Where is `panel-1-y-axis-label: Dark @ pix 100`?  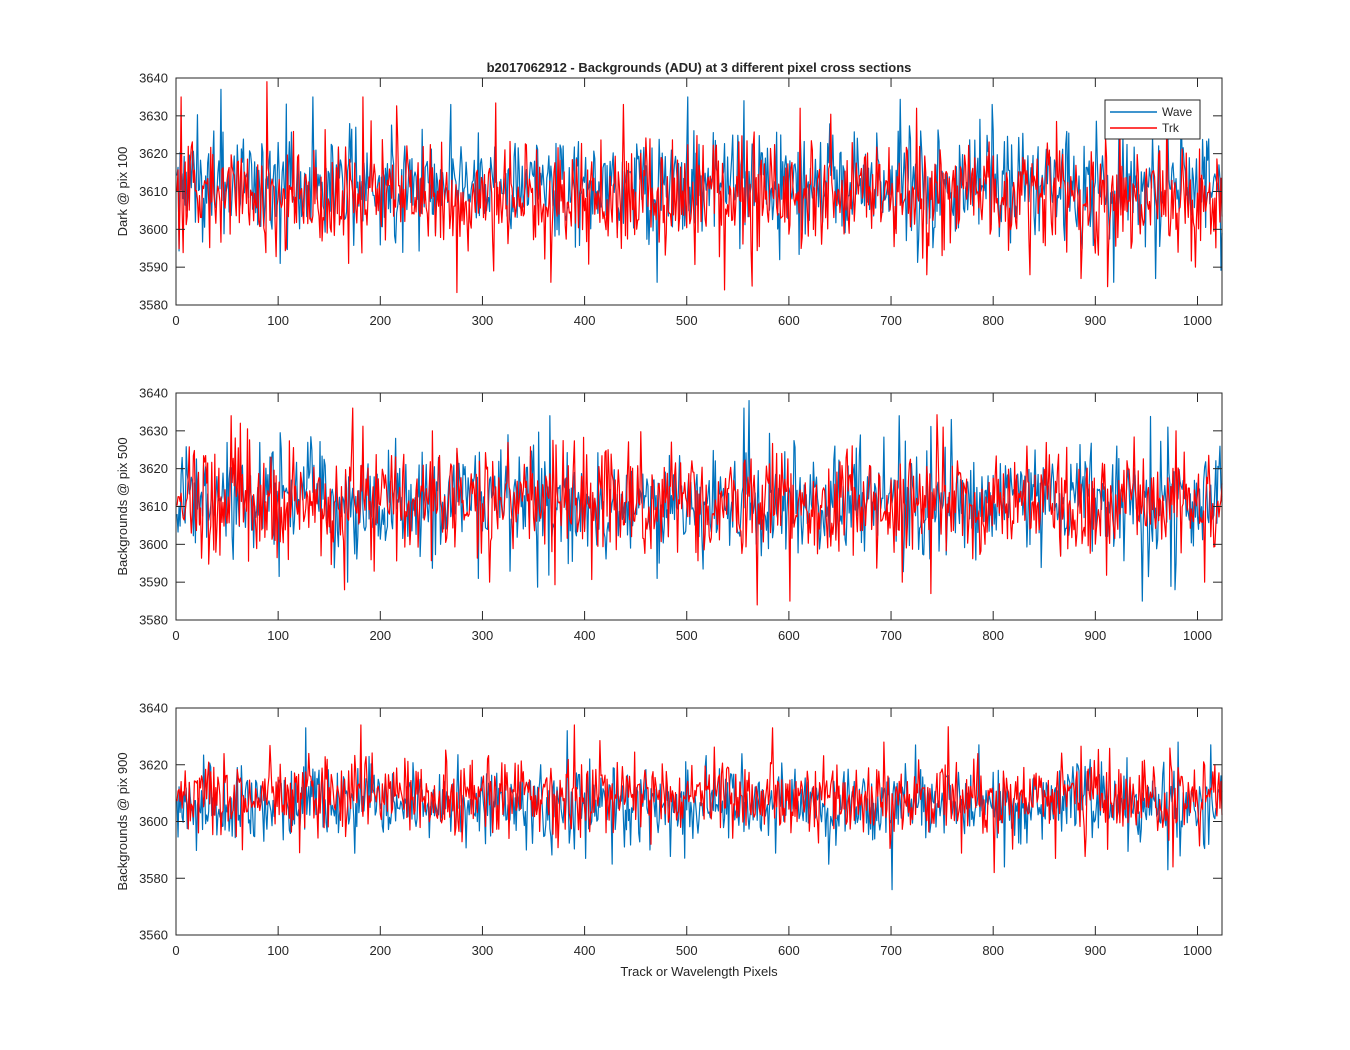
panel-1-y-axis-label: Dark @ pix 100 is located at coordinates (122, 192).